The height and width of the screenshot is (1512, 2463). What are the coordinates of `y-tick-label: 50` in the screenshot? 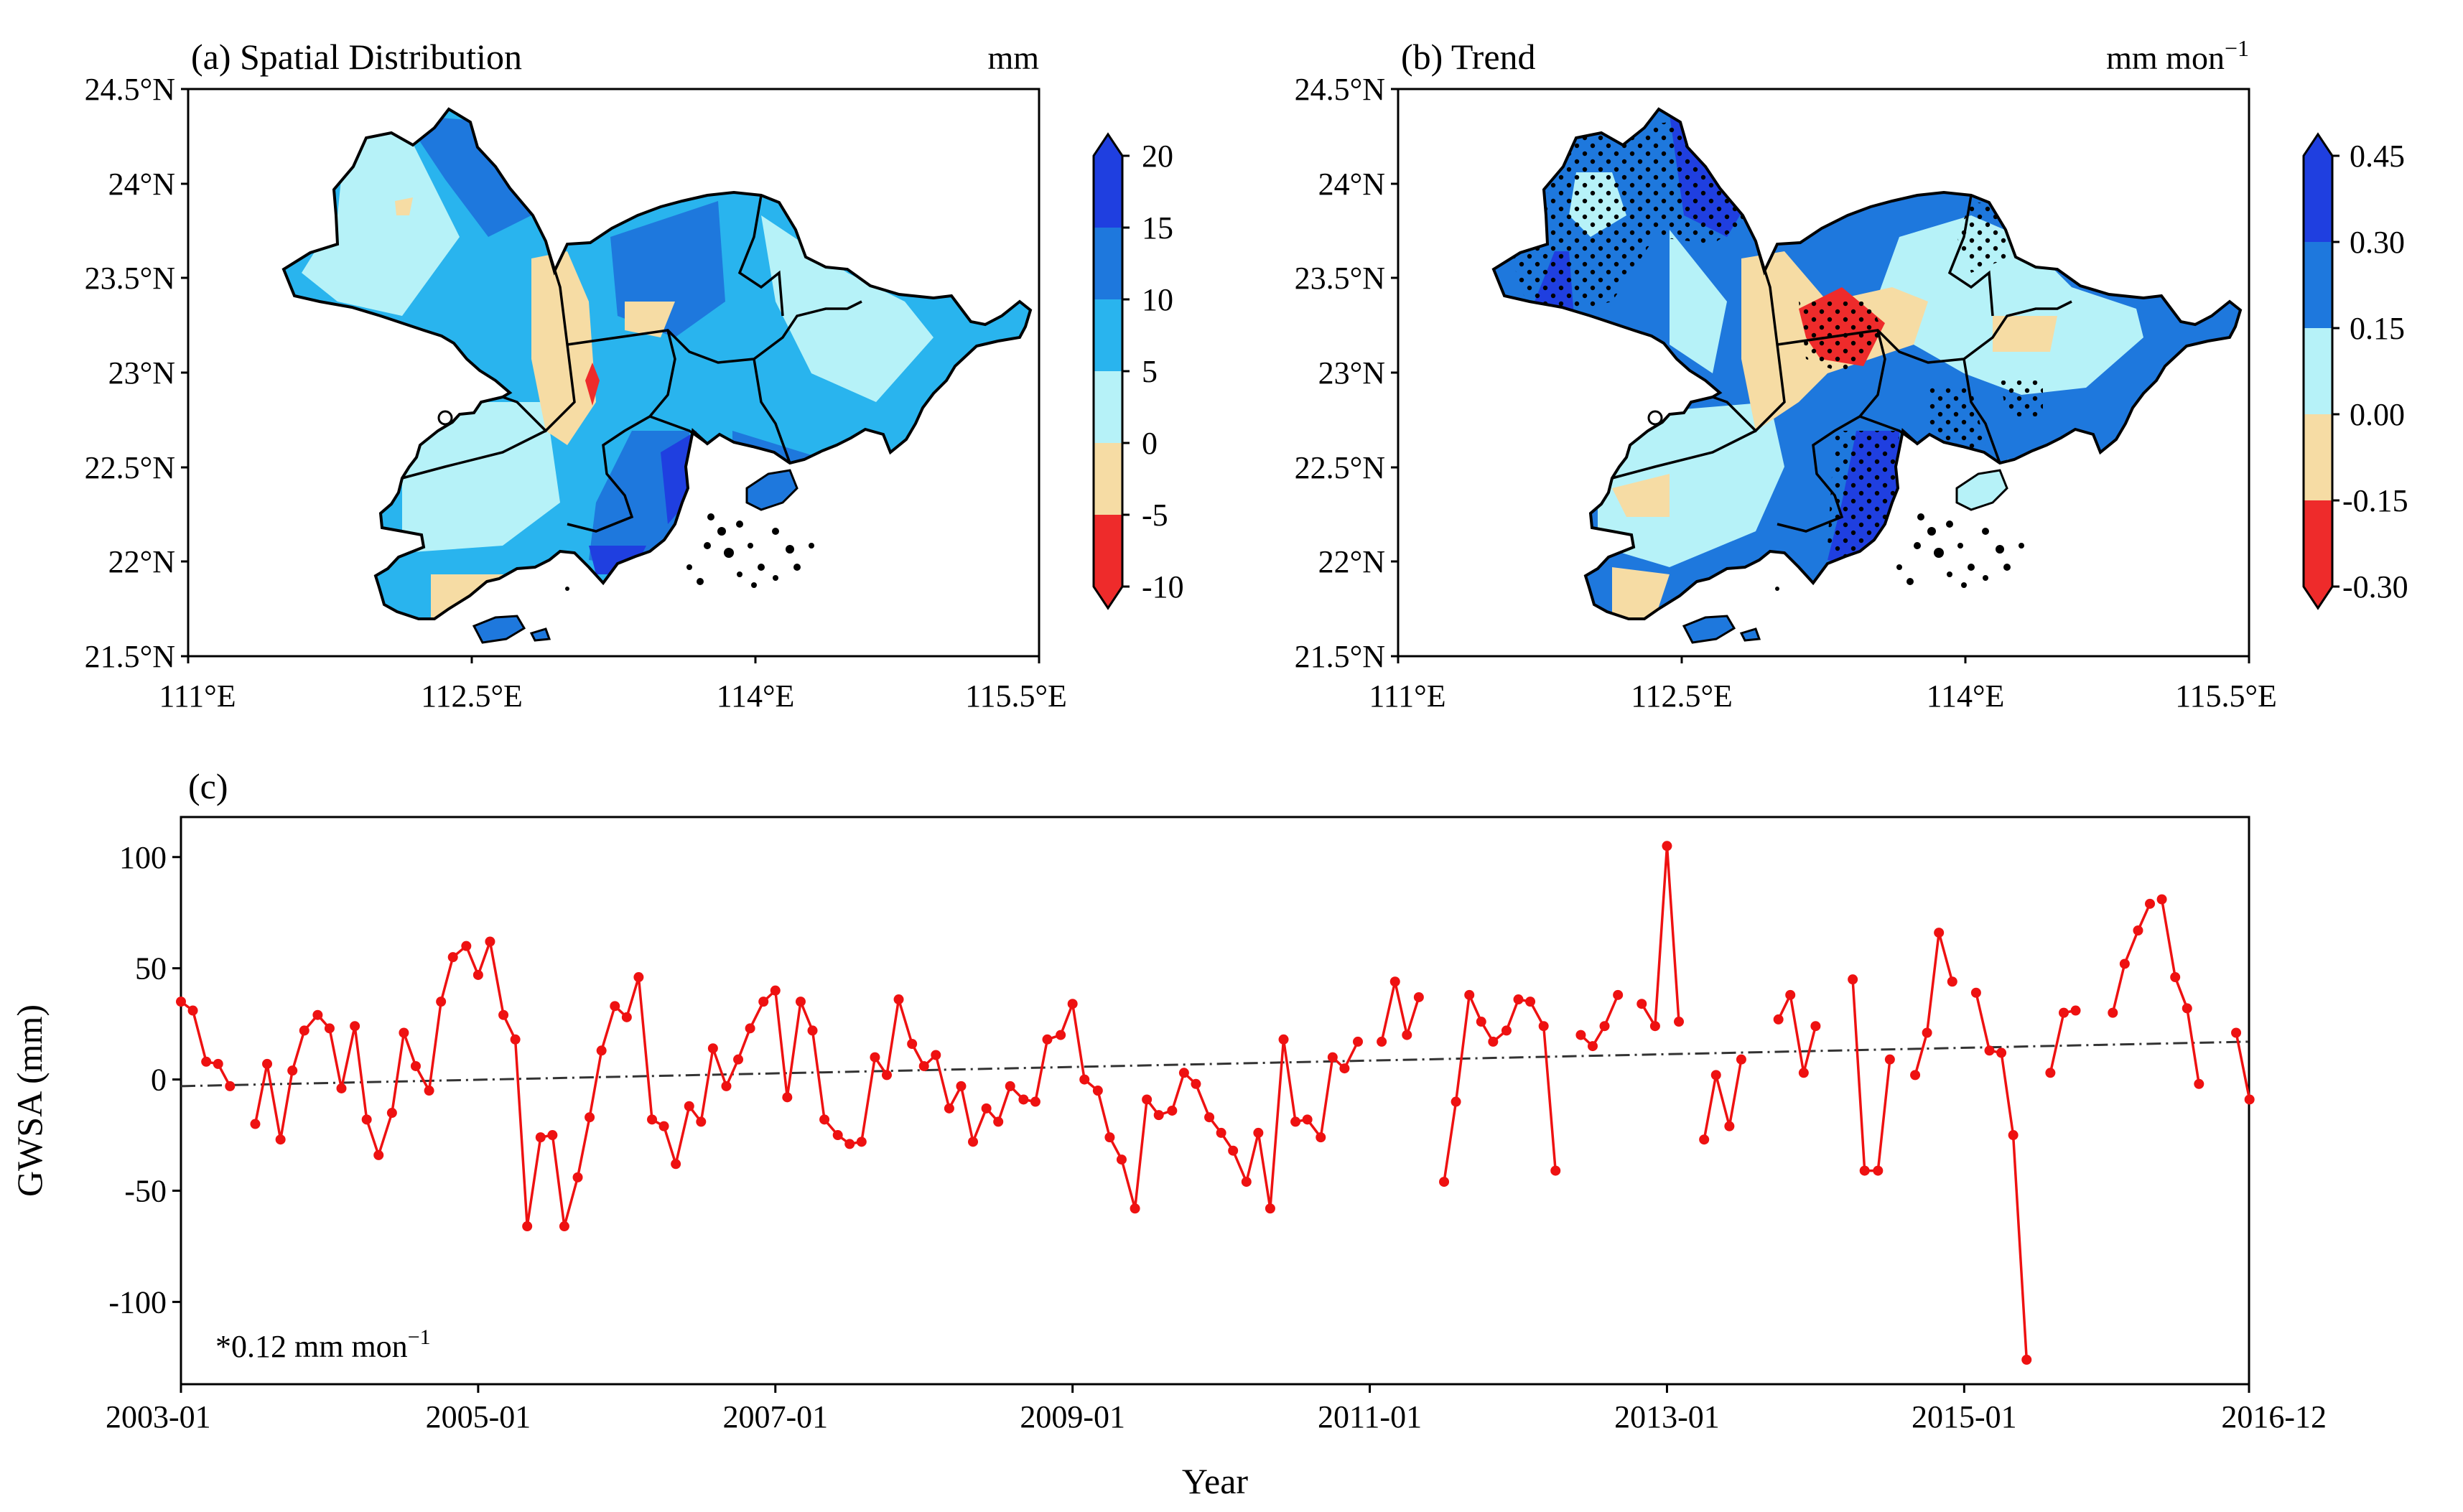 It's located at (151, 968).